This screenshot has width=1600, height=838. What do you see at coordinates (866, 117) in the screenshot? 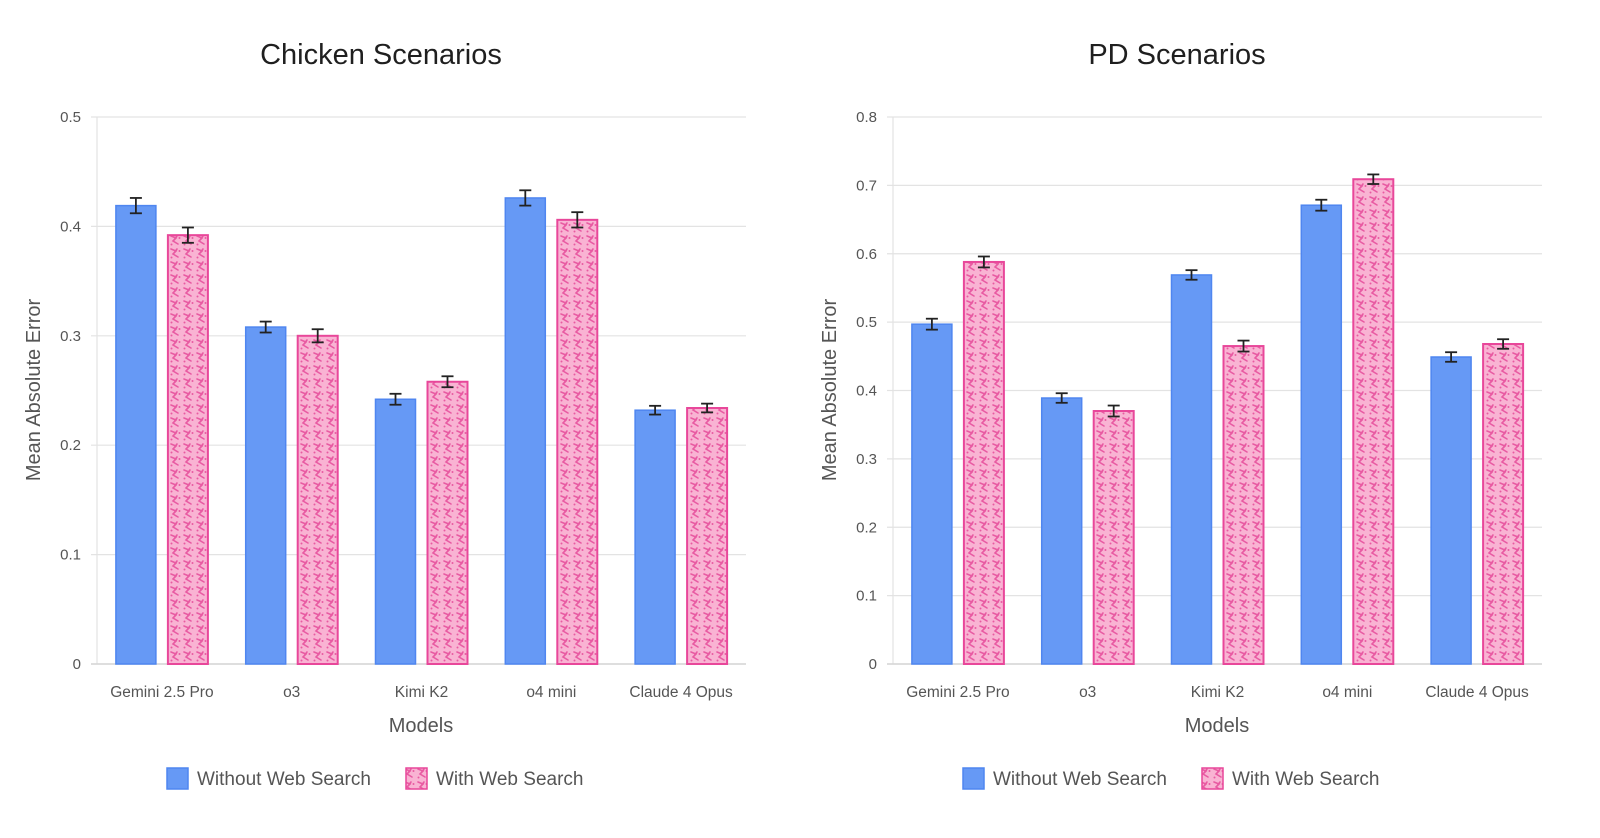
I see `y-tick-label: 0.8` at bounding box center [866, 117].